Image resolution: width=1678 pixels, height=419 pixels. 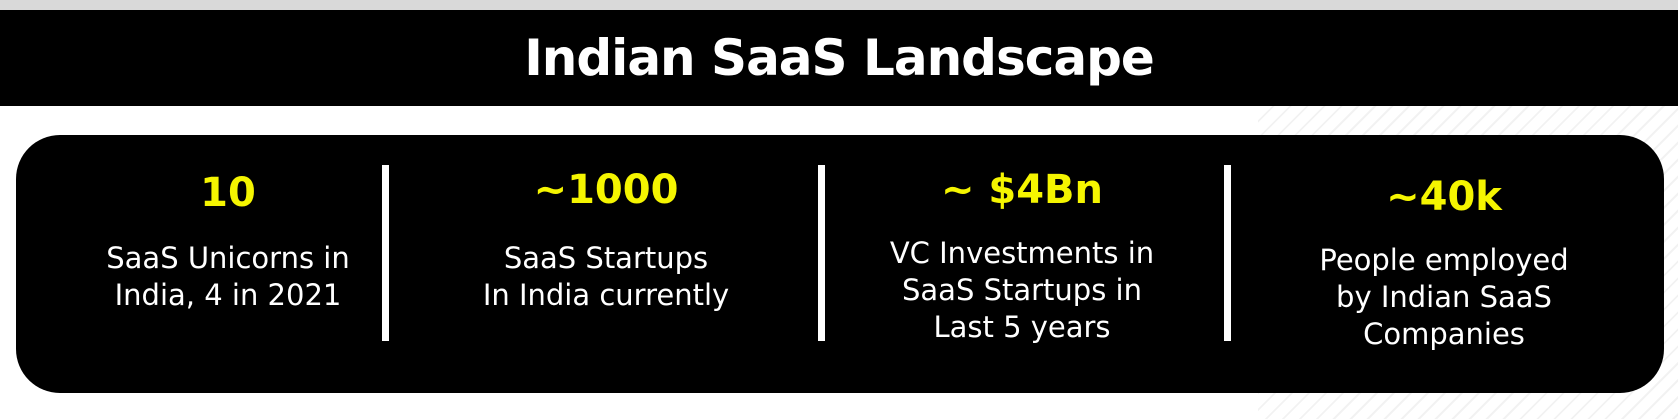 I want to click on stat-saas-unicorns: 10 SaaS Unicorns in India, 4 in 2021, so click(x=228, y=264).